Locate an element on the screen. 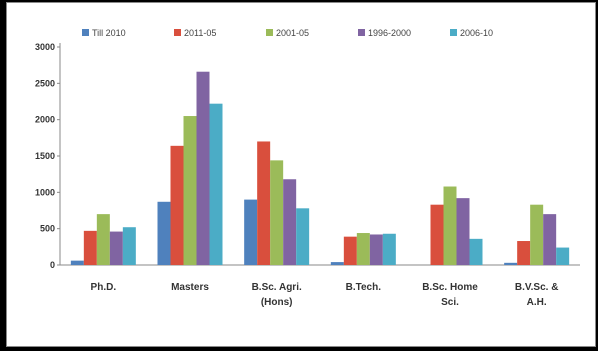 This screenshot has width=598, height=351. y-tick-label: 2500 is located at coordinates (45, 83).